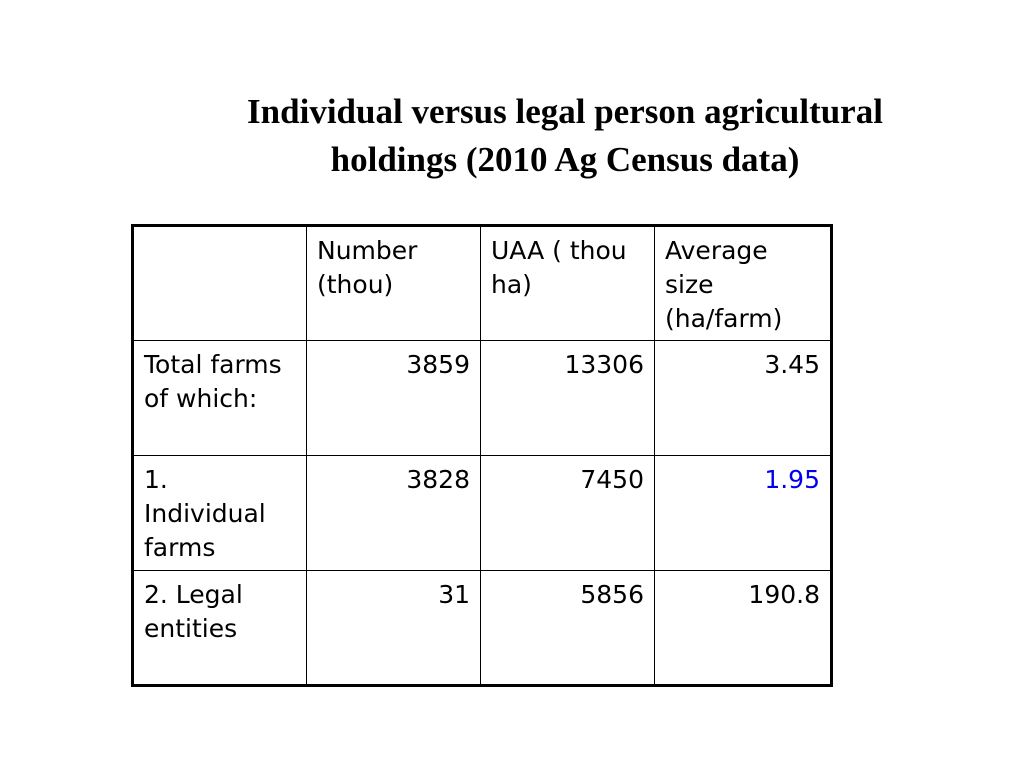 Image resolution: width=1024 pixels, height=768 pixels. Describe the element at coordinates (567, 513) in the screenshot. I see `cell-individual-uaa: 7450` at that location.